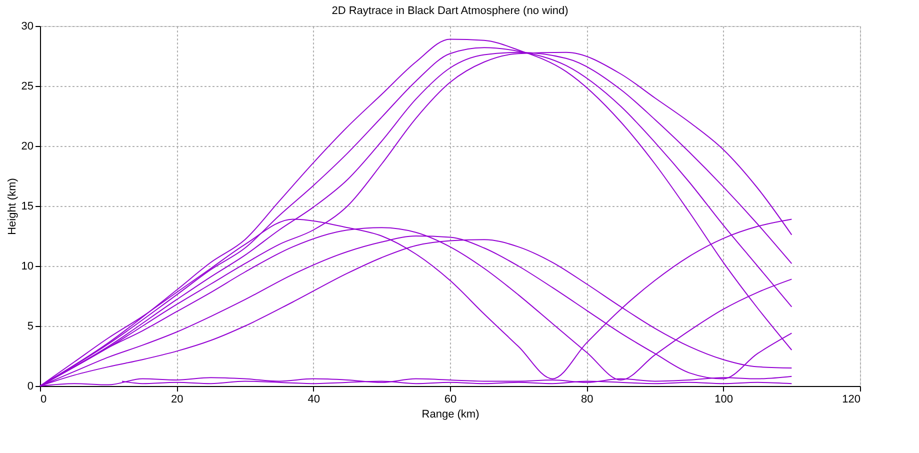  What do you see at coordinates (450, 400) in the screenshot?
I see `x-tick-label: 60` at bounding box center [450, 400].